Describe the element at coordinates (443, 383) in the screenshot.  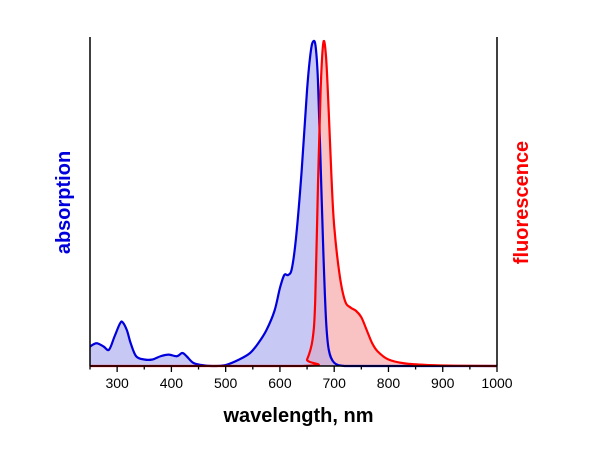
I see `x-tick-label: 900` at that location.